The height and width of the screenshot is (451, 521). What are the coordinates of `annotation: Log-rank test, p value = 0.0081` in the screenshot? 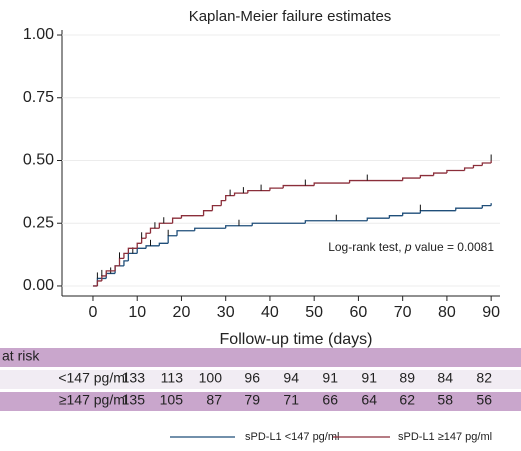 It's located at (411, 247).